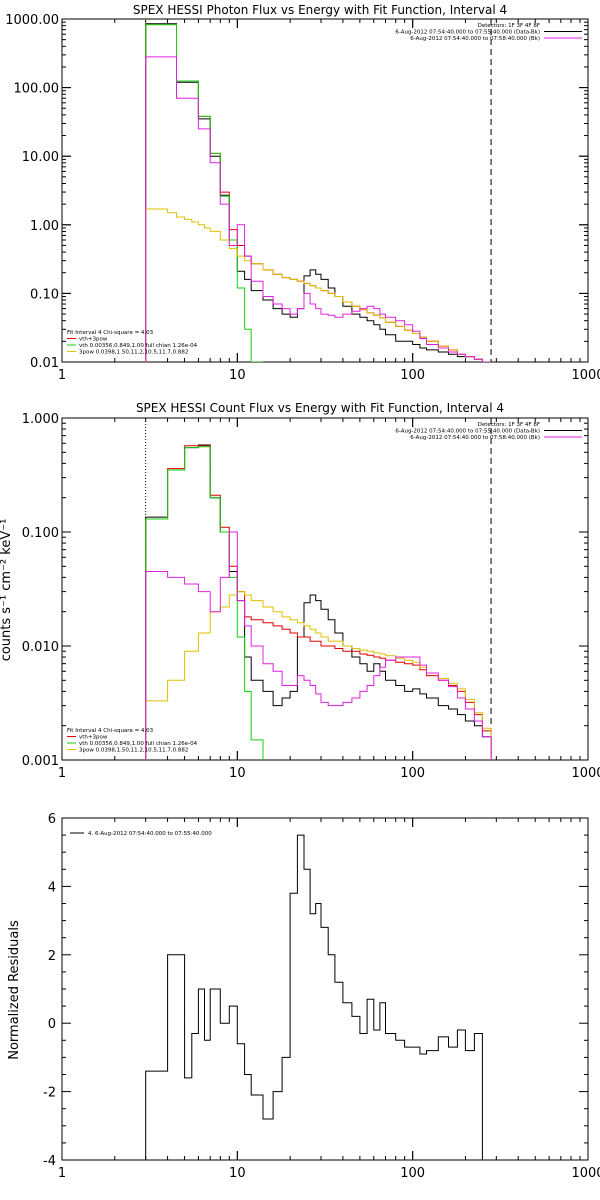 Image resolution: width=600 pixels, height=1200 pixels. Describe the element at coordinates (49, 1161) in the screenshot. I see `y-tick-label: -4` at that location.